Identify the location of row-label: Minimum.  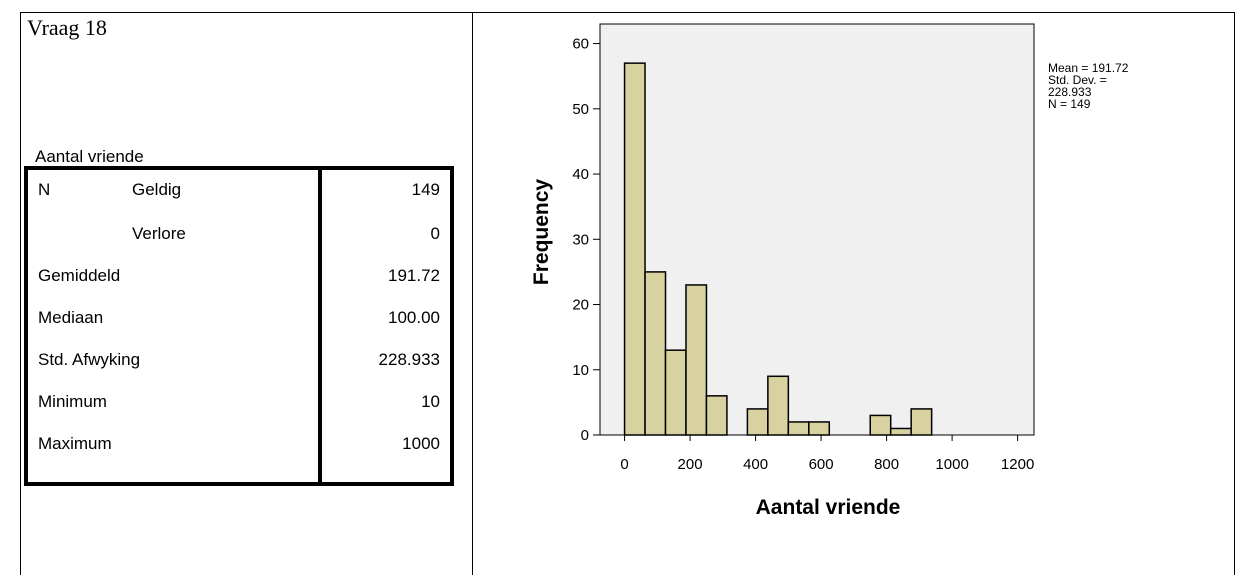
(72, 401).